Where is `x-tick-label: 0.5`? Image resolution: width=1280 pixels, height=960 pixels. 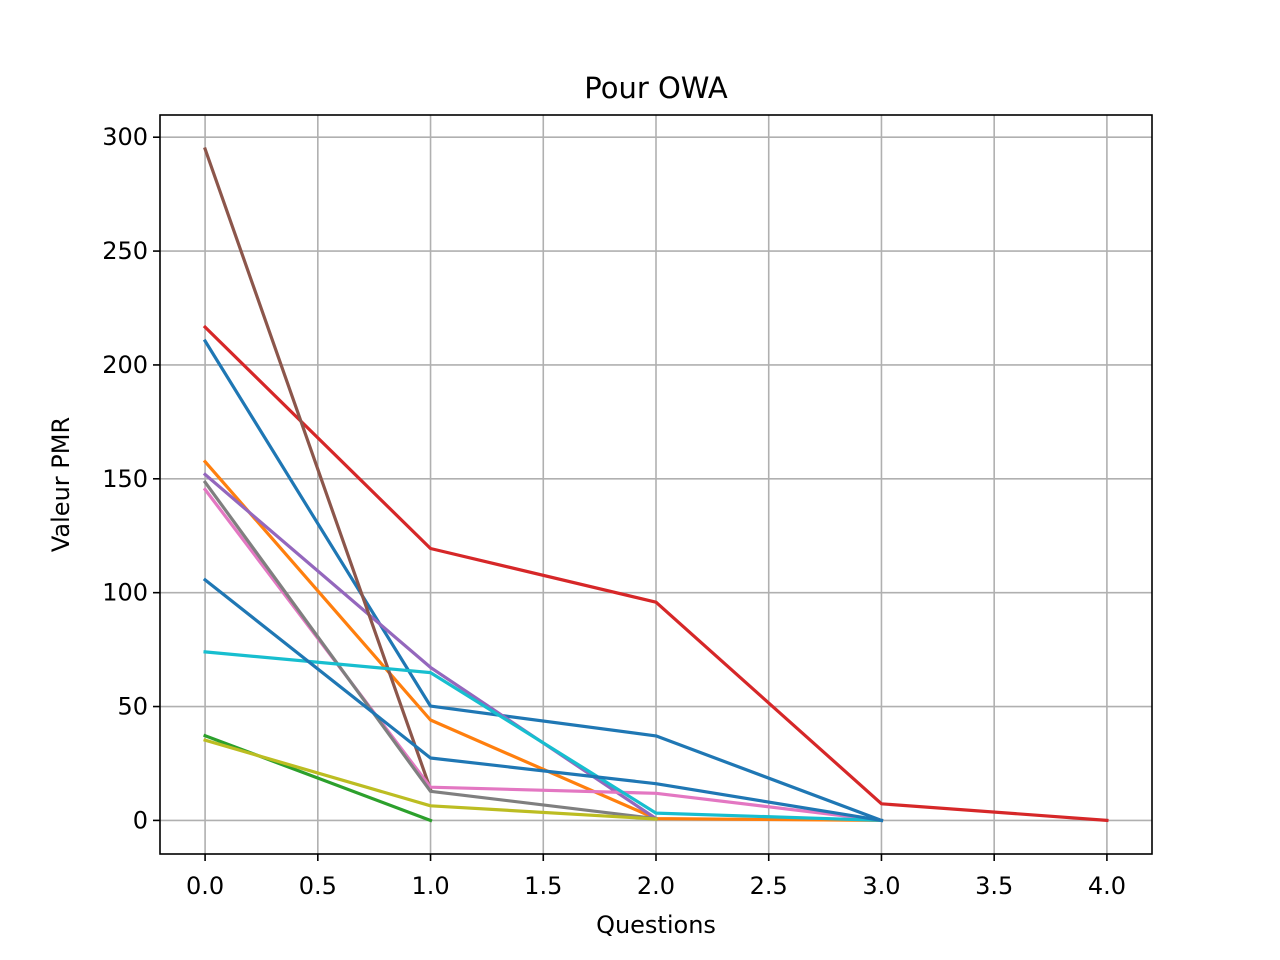
x-tick-label: 0.5 is located at coordinates (318, 886).